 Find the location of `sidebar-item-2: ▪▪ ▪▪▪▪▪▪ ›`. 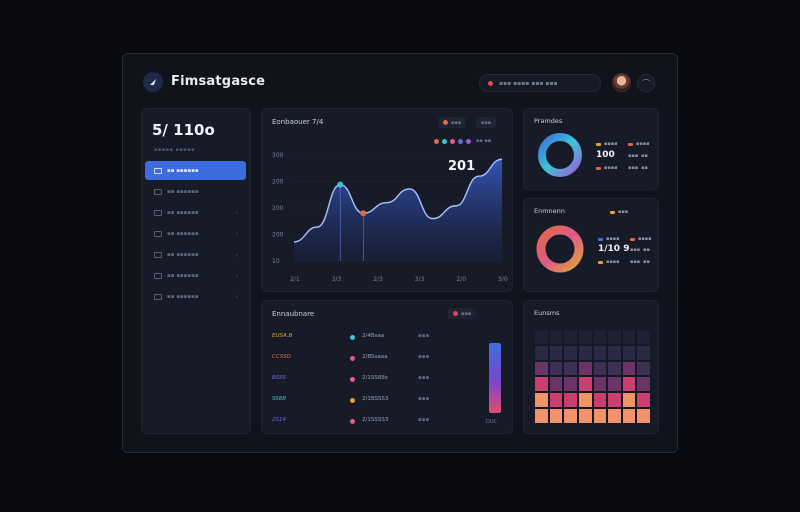

sidebar-item-2: ▪▪ ▪▪▪▪▪▪ › is located at coordinates (195, 212).